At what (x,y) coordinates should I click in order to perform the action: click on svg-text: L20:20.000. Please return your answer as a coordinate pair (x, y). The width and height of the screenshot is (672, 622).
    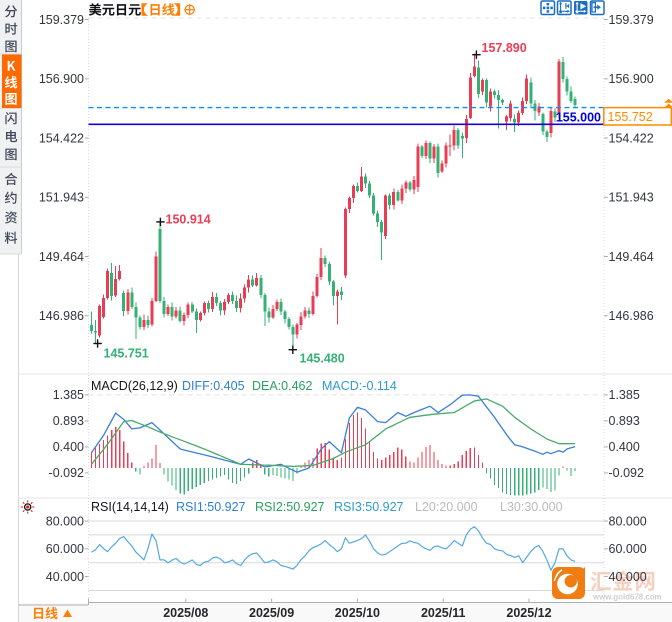
    Looking at the image, I should click on (446, 507).